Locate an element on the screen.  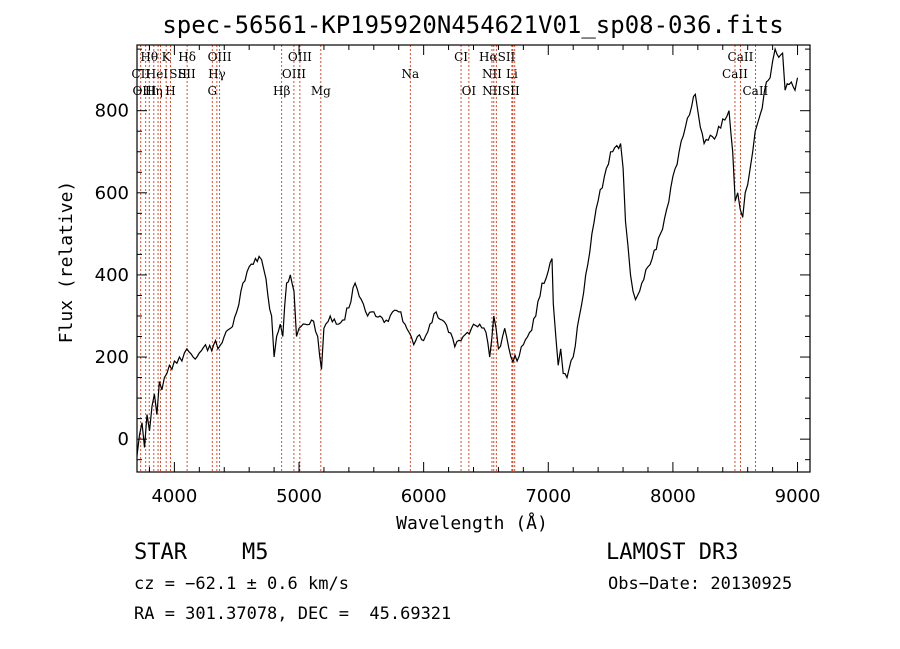
line-label-14: OIII is located at coordinates (294, 74).